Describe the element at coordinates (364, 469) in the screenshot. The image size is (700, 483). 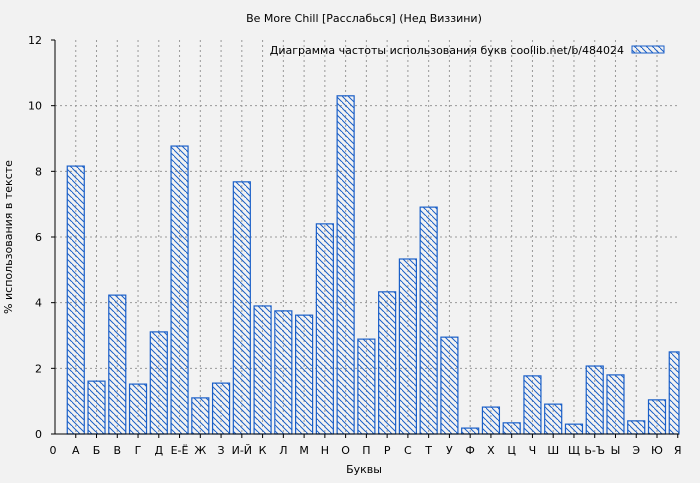
I see `x-axis-label: Буквы` at that location.